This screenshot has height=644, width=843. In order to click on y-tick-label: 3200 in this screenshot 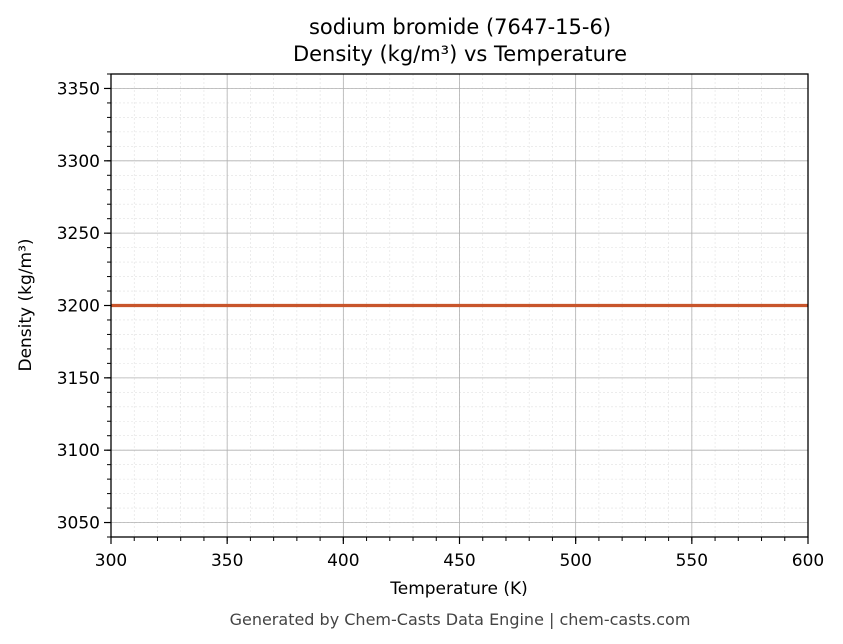, I will do `click(78, 307)`.